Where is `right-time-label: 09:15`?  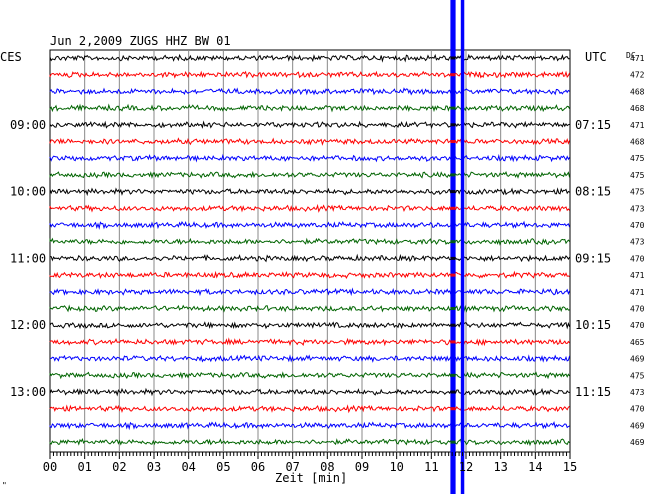 right-time-label: 09:15 is located at coordinates (593, 258).